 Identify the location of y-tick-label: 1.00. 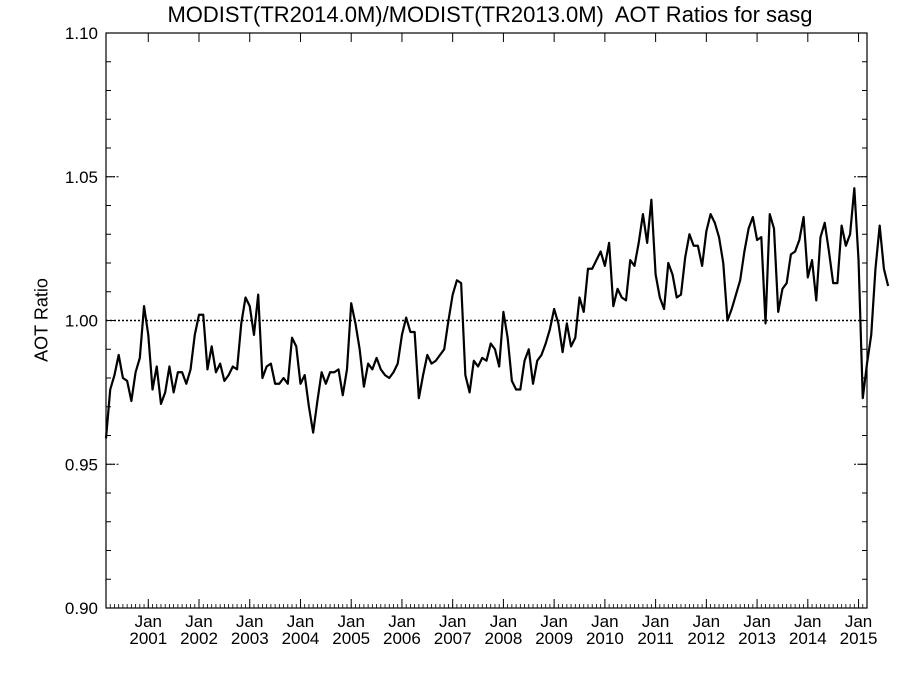
(81, 321).